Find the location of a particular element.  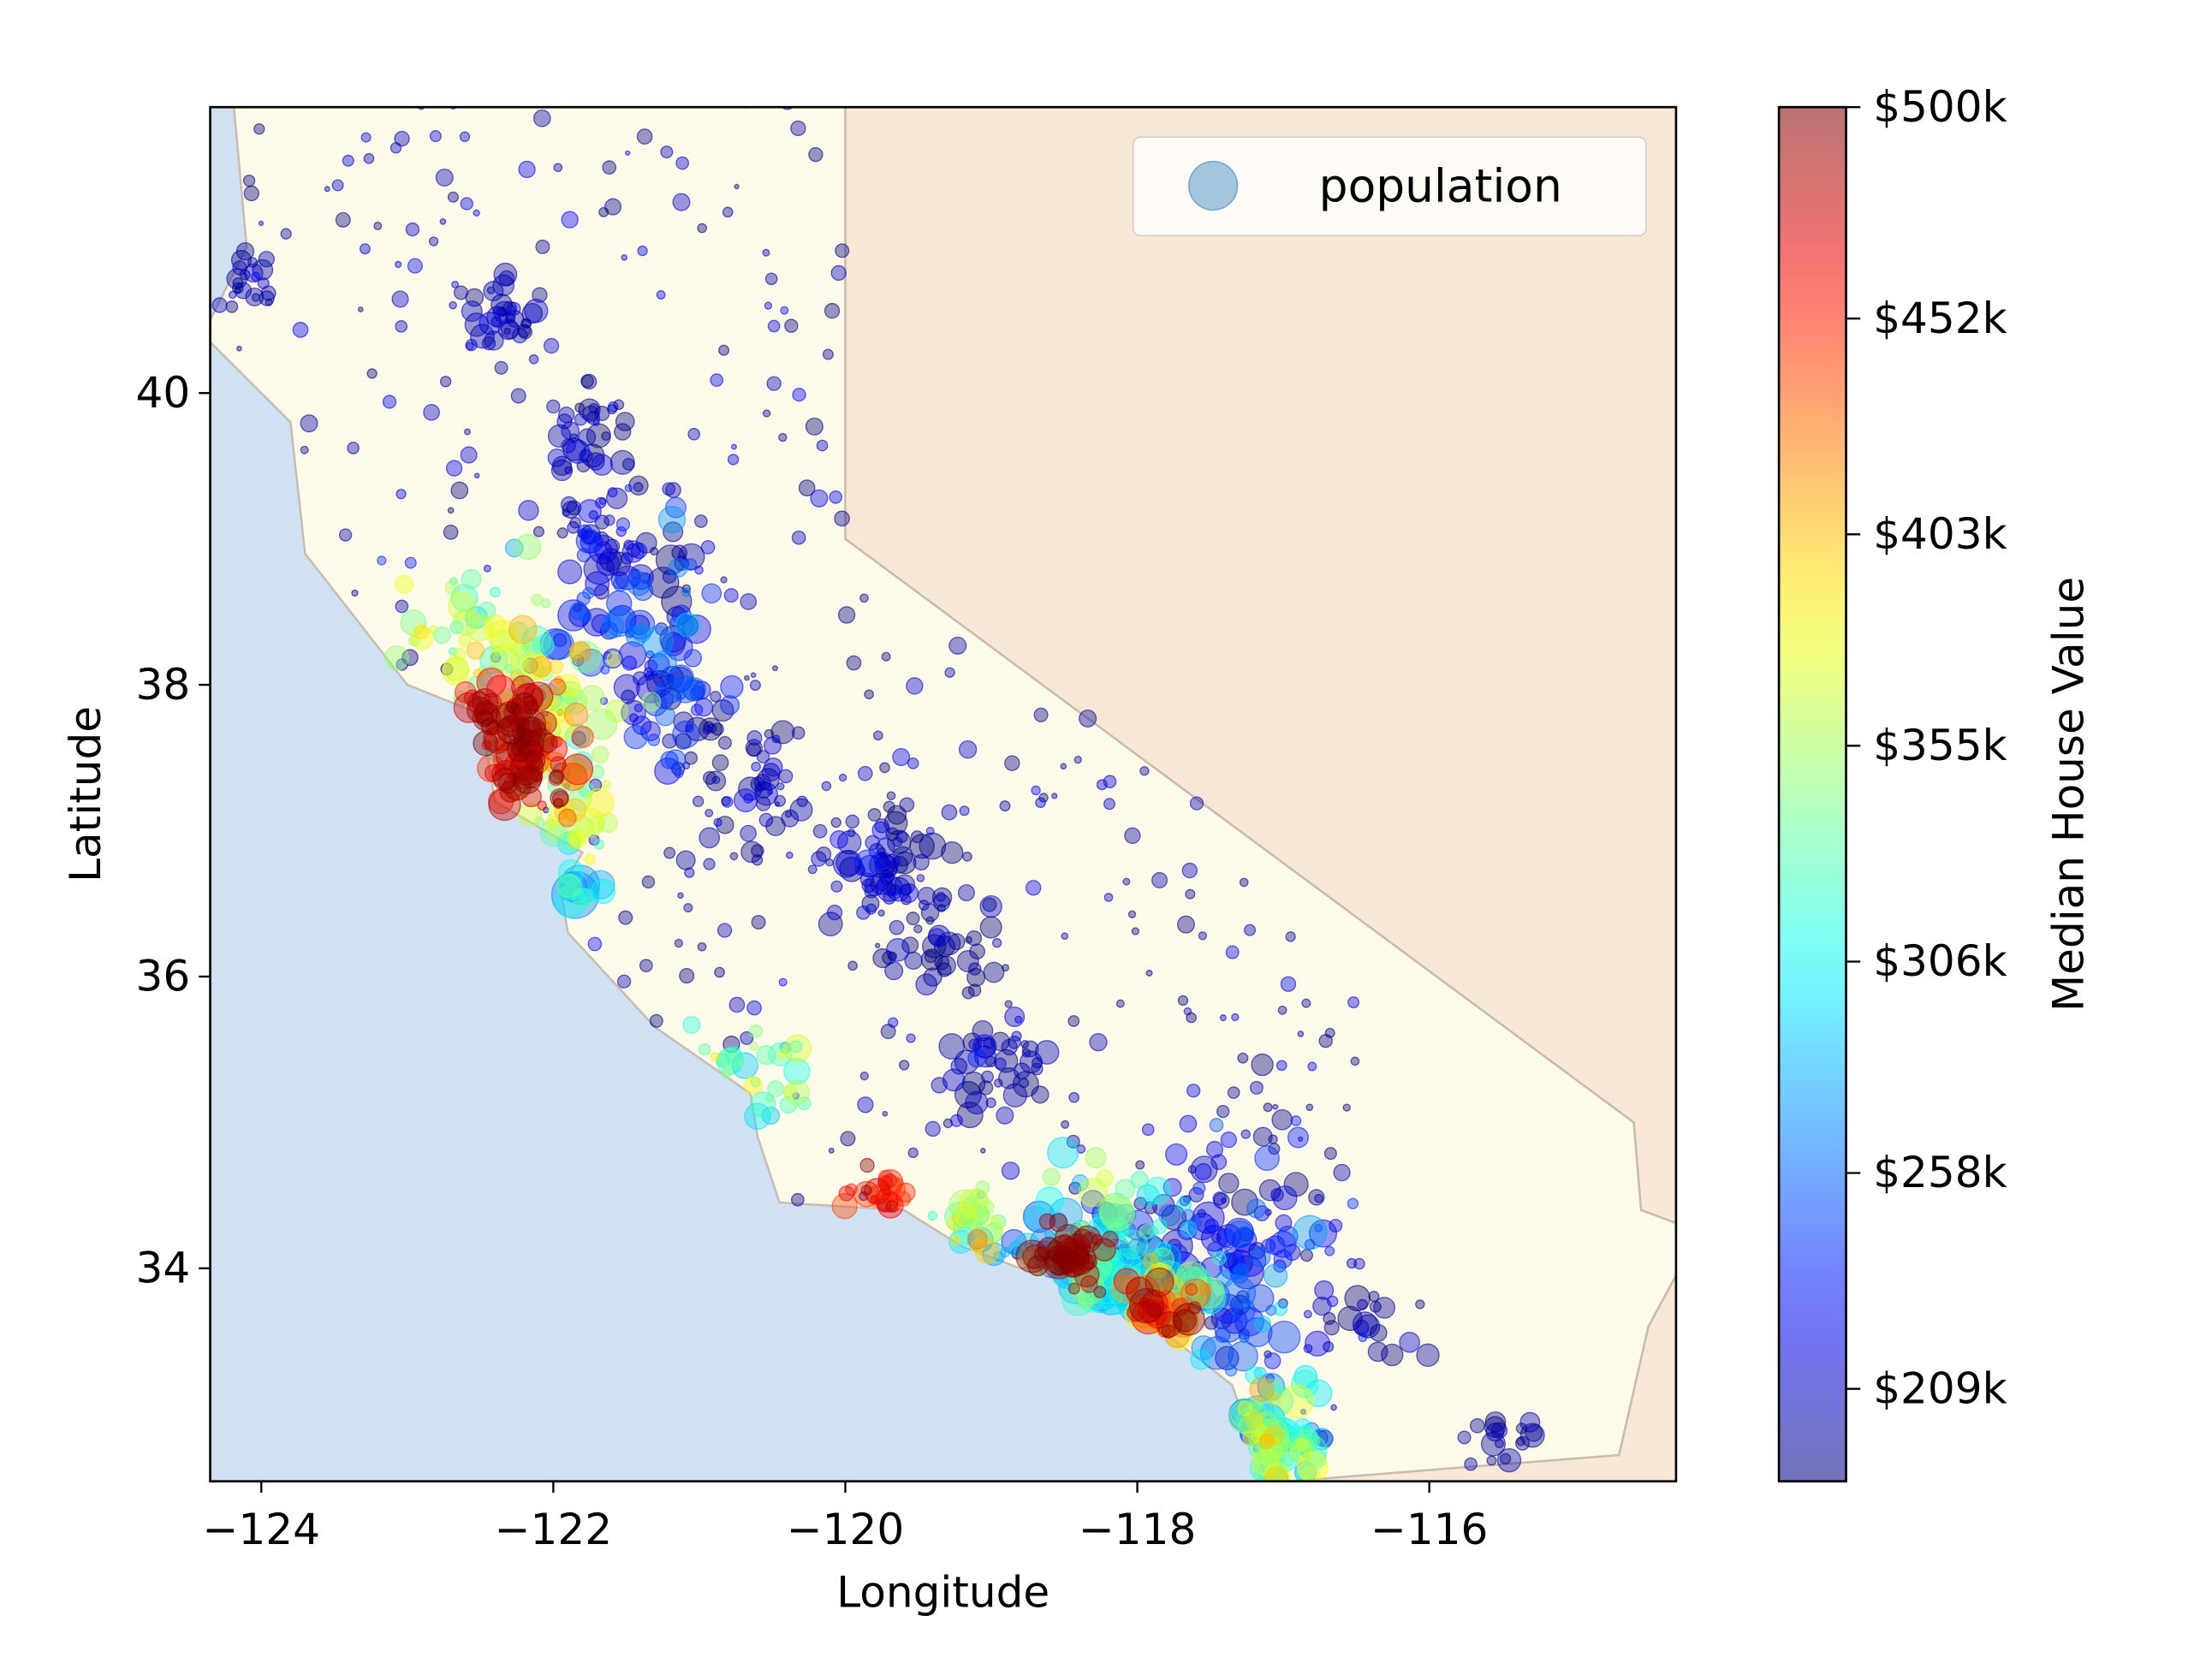

colorbar-tick-label: $500k is located at coordinates (1940, 107).